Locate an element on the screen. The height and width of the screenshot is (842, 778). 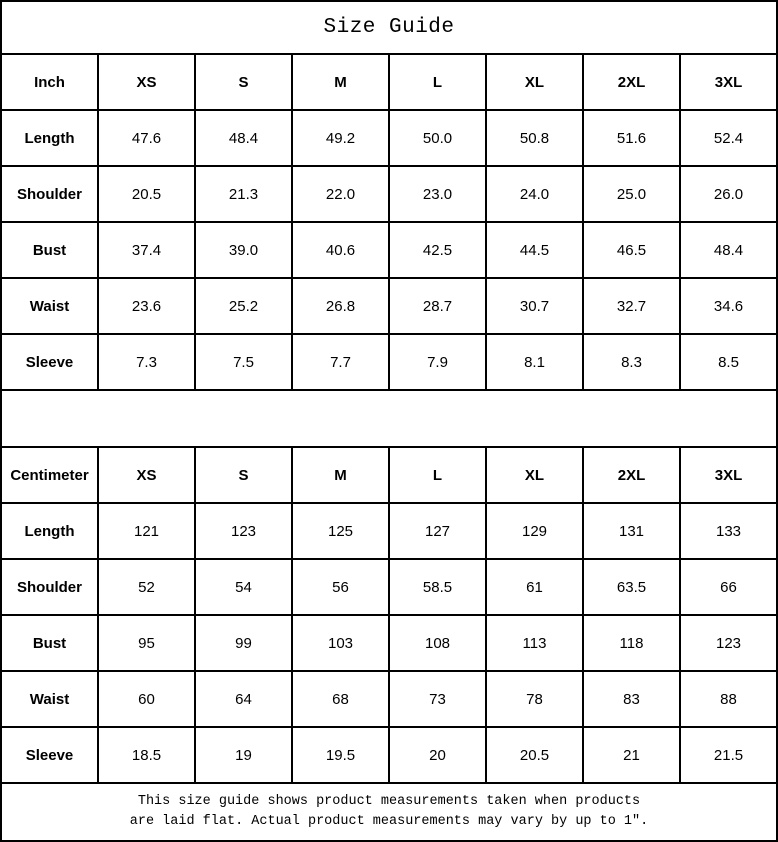
size-header-row-centimeter: Centimeter XS S M L XL 2XL 3XL is located at coordinates (389, 475).